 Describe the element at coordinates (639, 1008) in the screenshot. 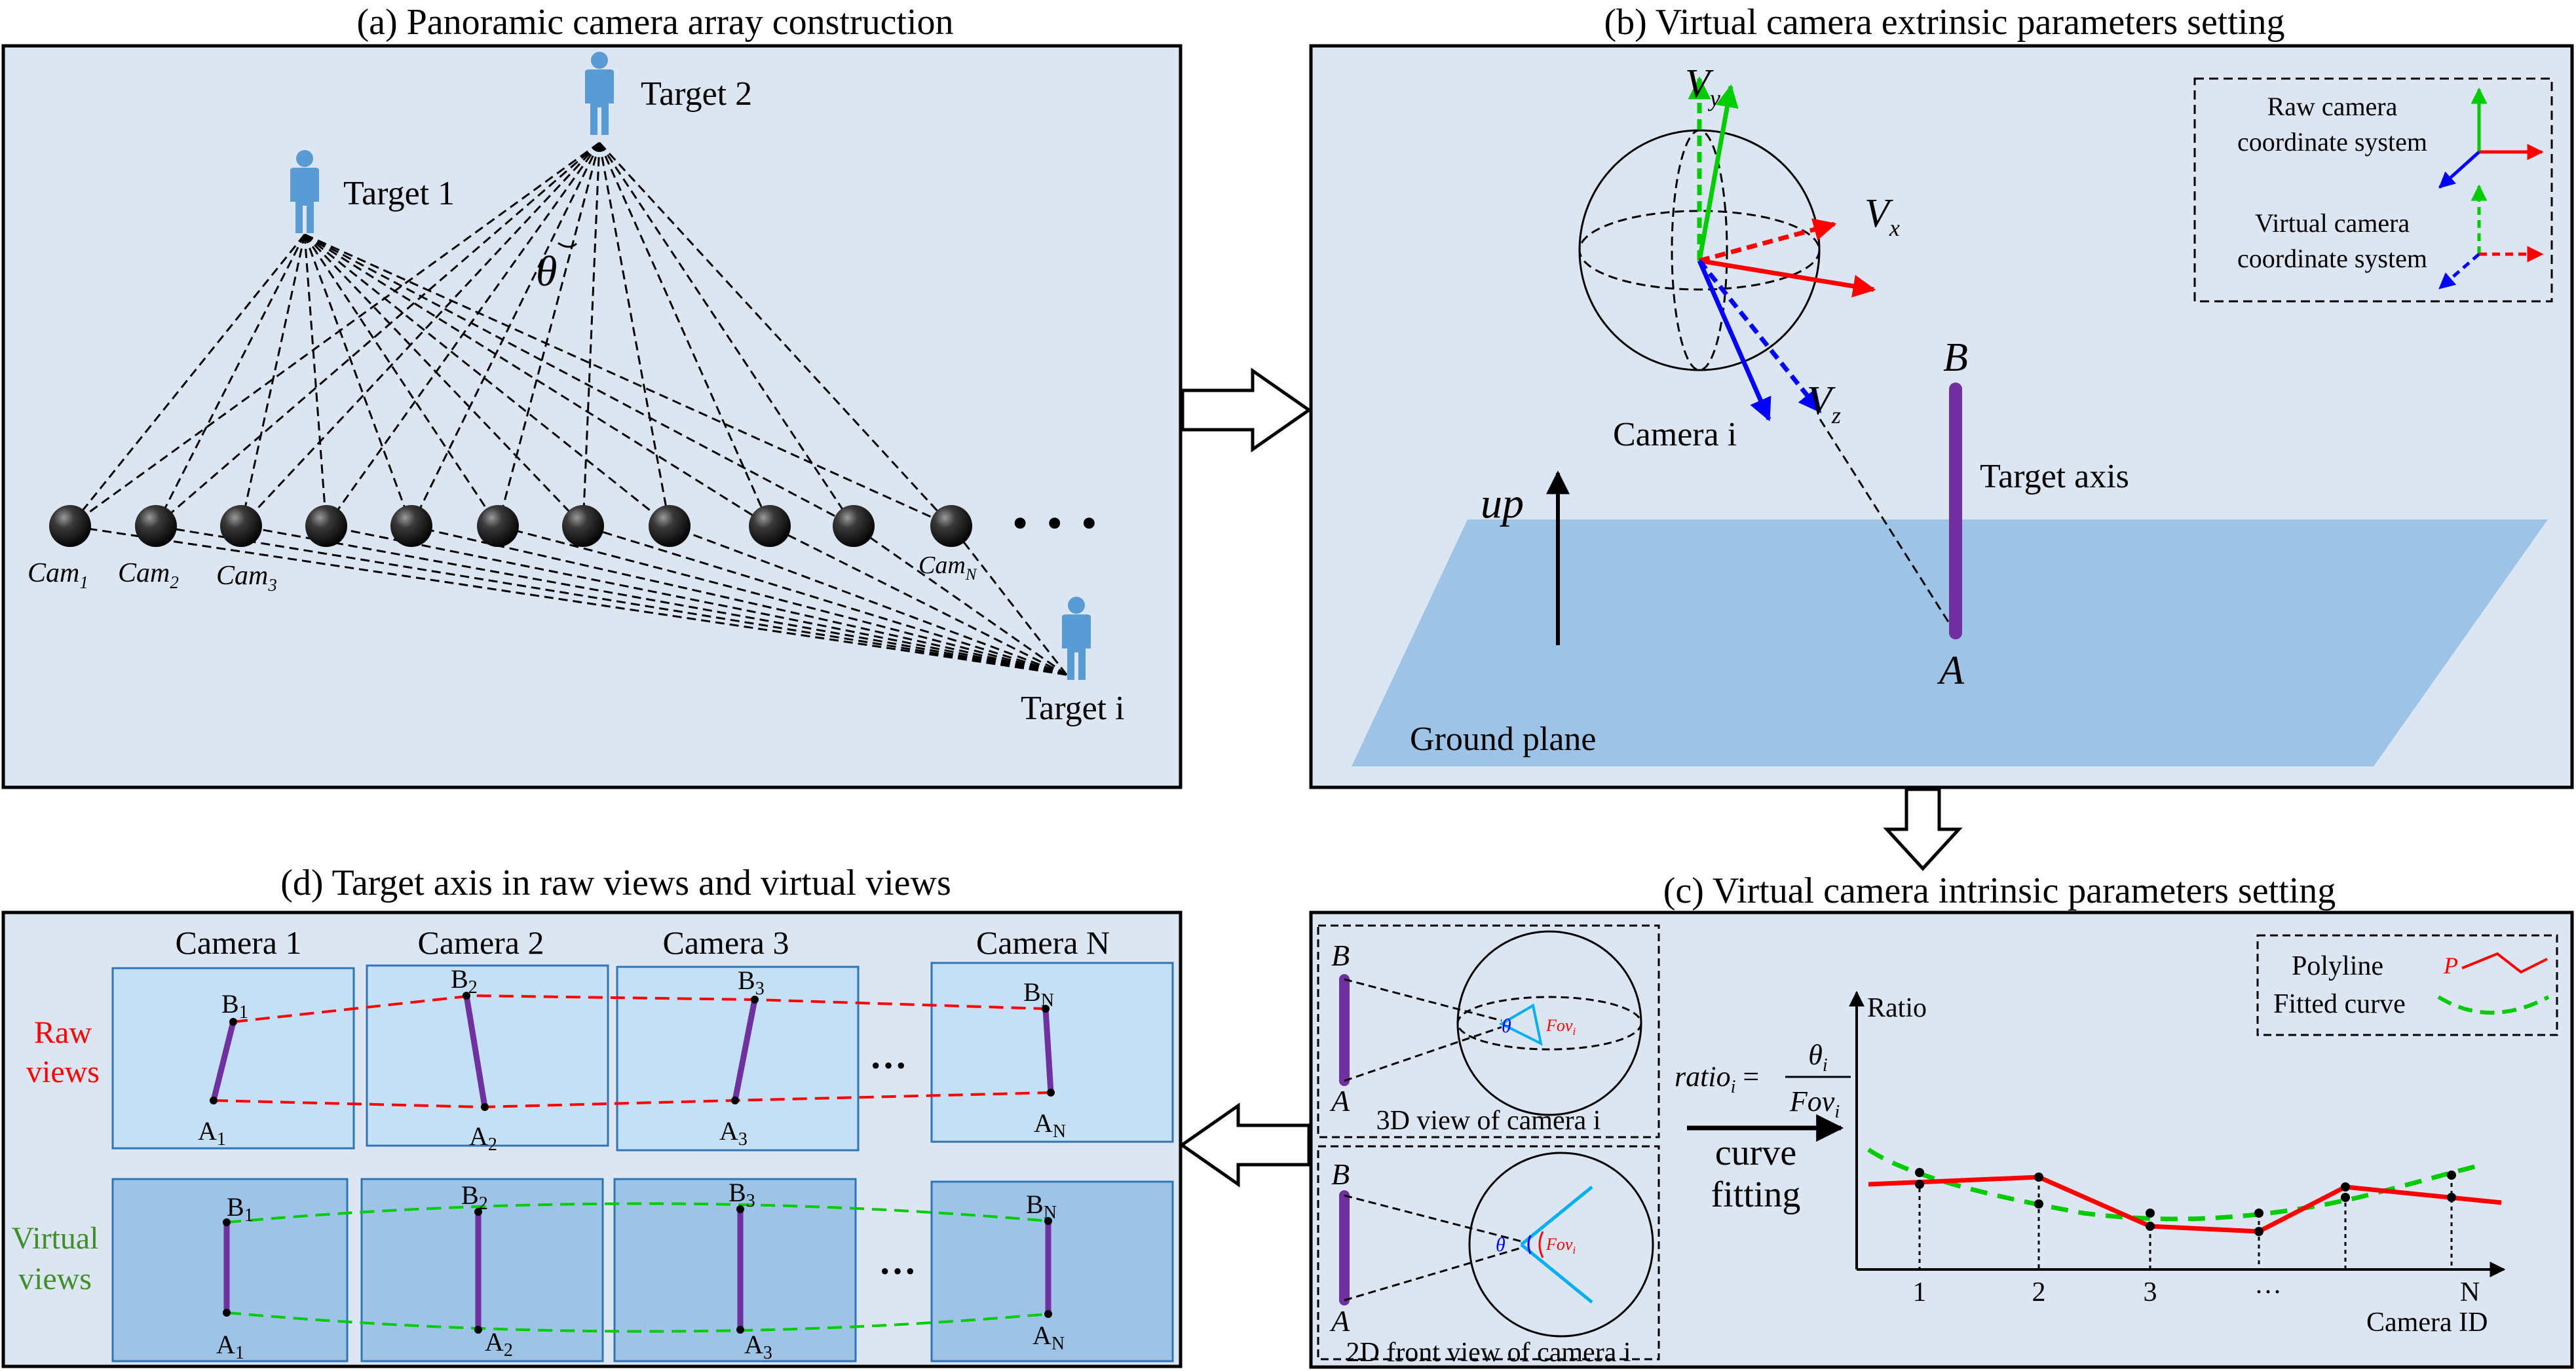

I see `raw-top-connector` at that location.